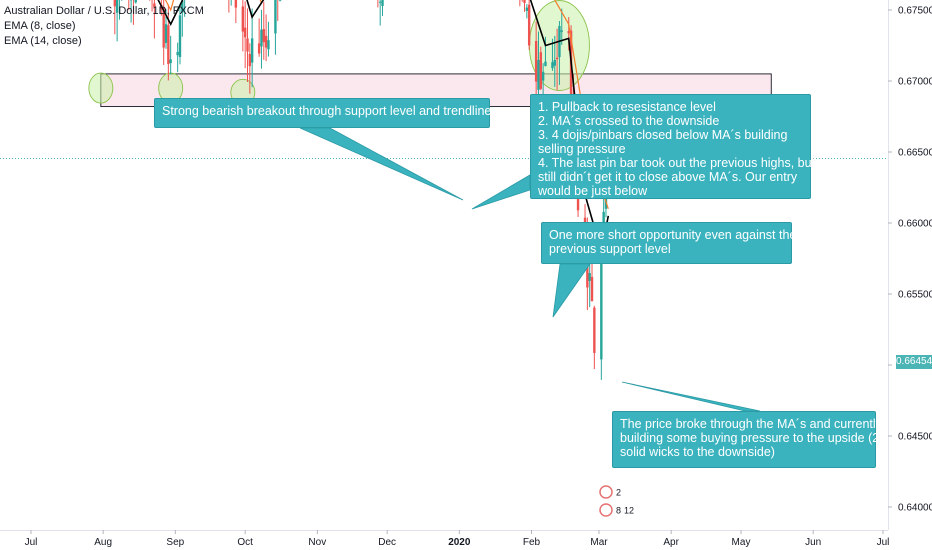  What do you see at coordinates (915, 82) in the screenshot?
I see `price-tick-label: 0.67000` at bounding box center [915, 82].